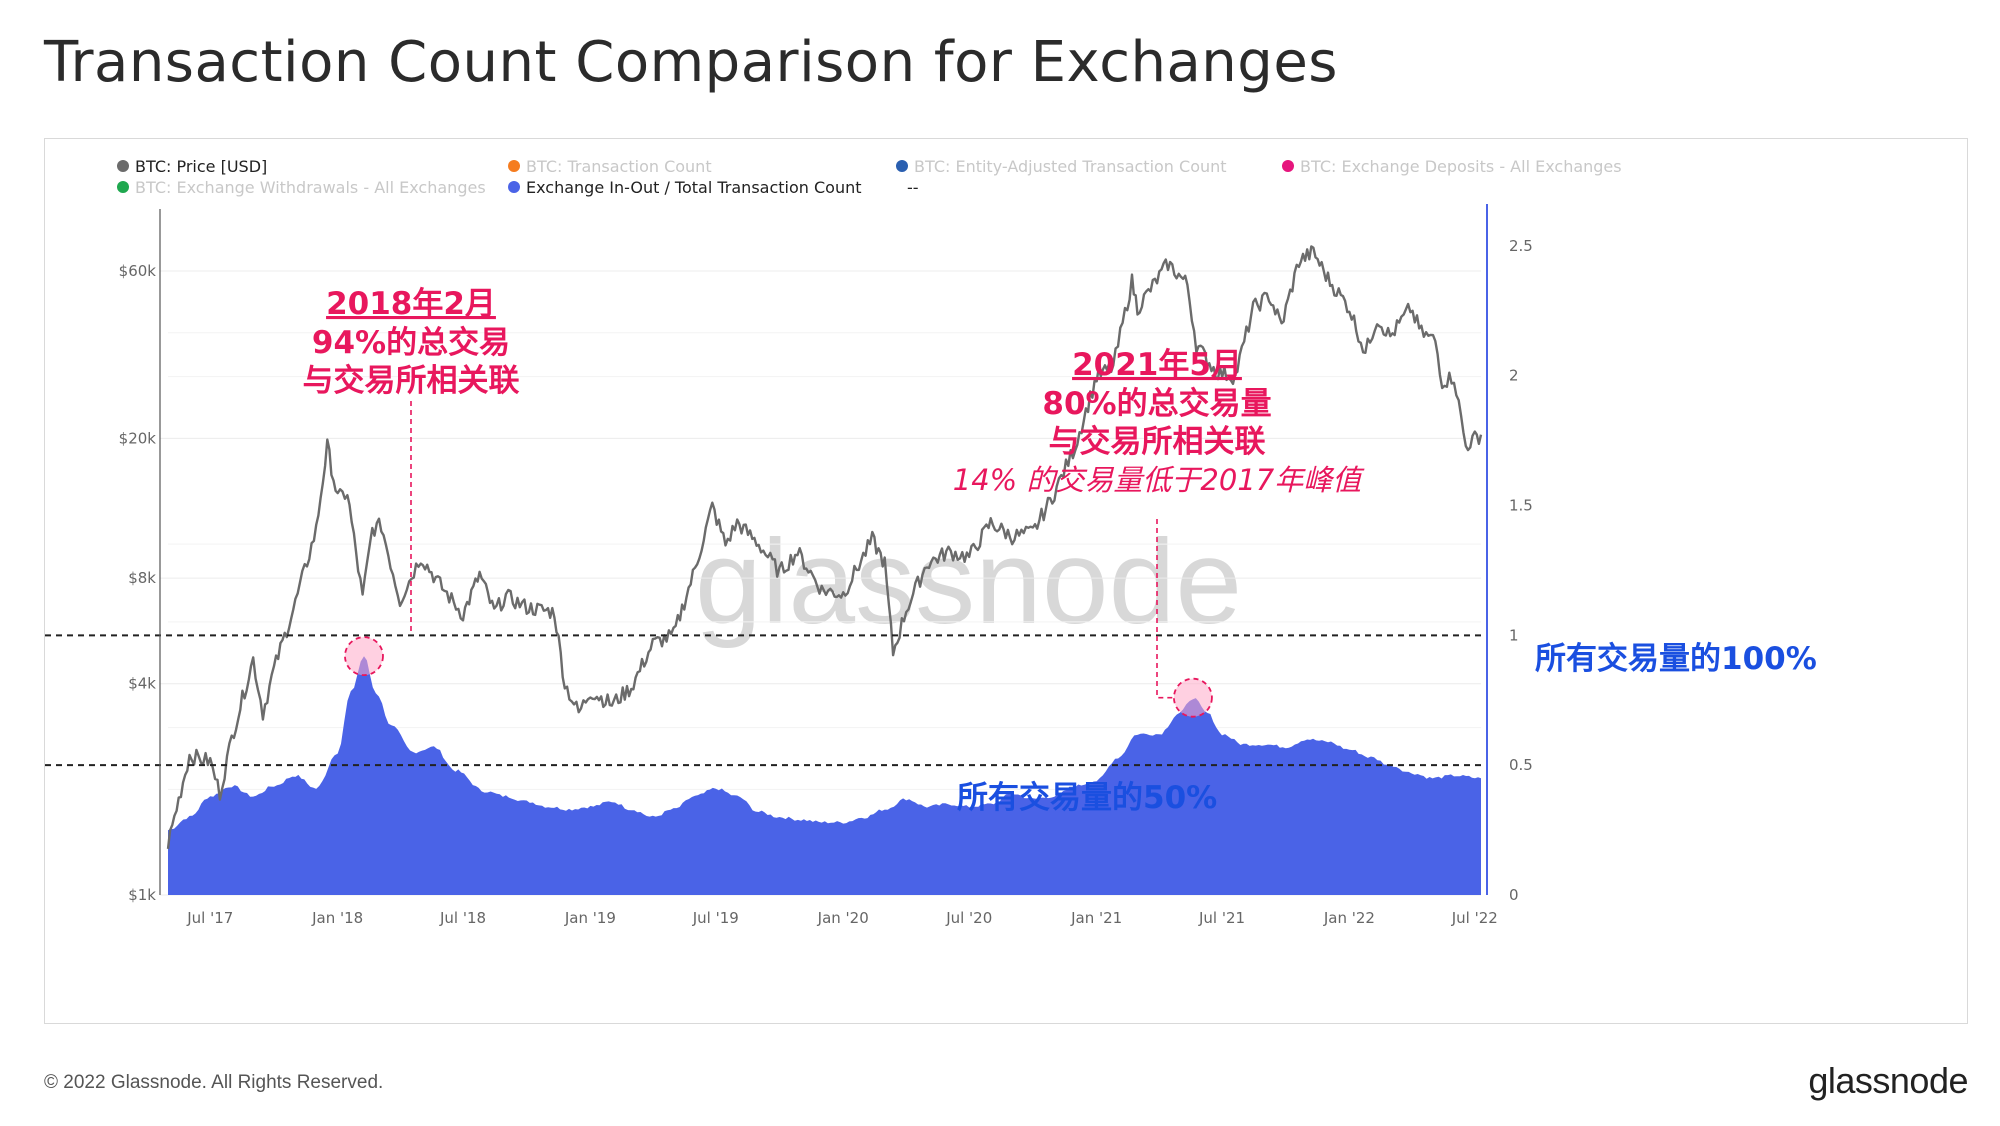 The width and height of the screenshot is (2000, 1126). Describe the element at coordinates (1461, 166) in the screenshot. I see `legend-label: BTC: Exchange Deposits - All Exchanges` at that location.